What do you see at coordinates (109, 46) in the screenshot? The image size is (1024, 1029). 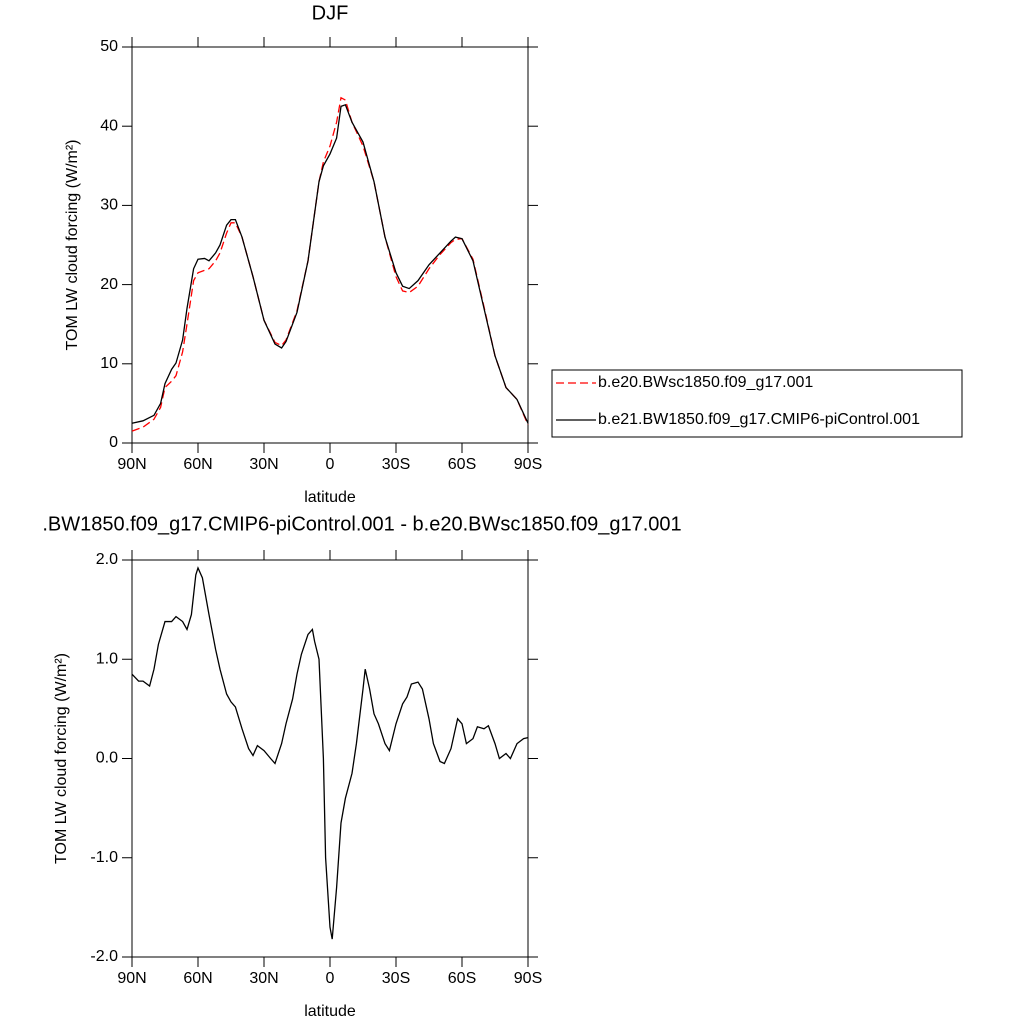 I see `y-tick-label: 50` at bounding box center [109, 46].